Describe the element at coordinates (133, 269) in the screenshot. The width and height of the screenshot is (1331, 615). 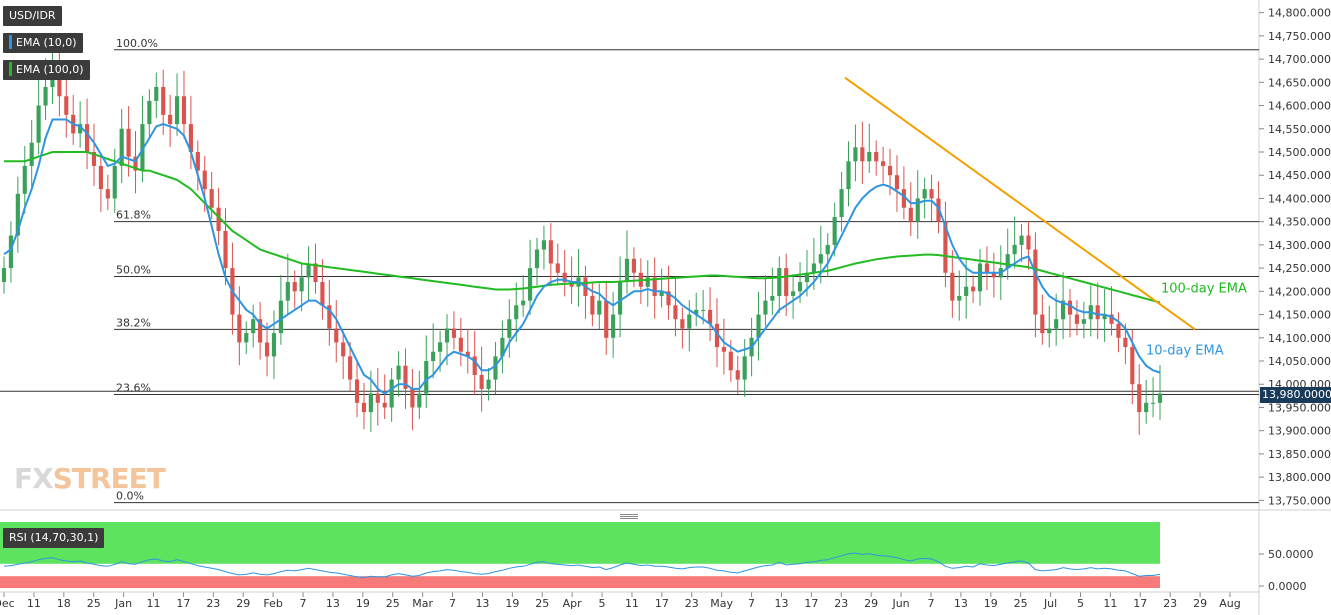
I see `fib-label: 50.0%` at that location.